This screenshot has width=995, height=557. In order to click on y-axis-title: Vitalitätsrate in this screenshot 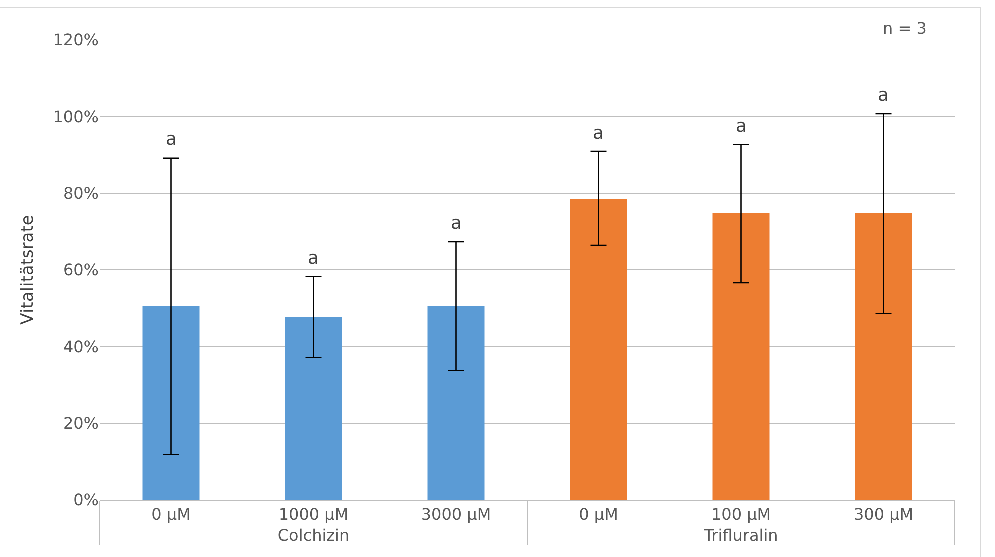, I will do `click(28, 270)`.